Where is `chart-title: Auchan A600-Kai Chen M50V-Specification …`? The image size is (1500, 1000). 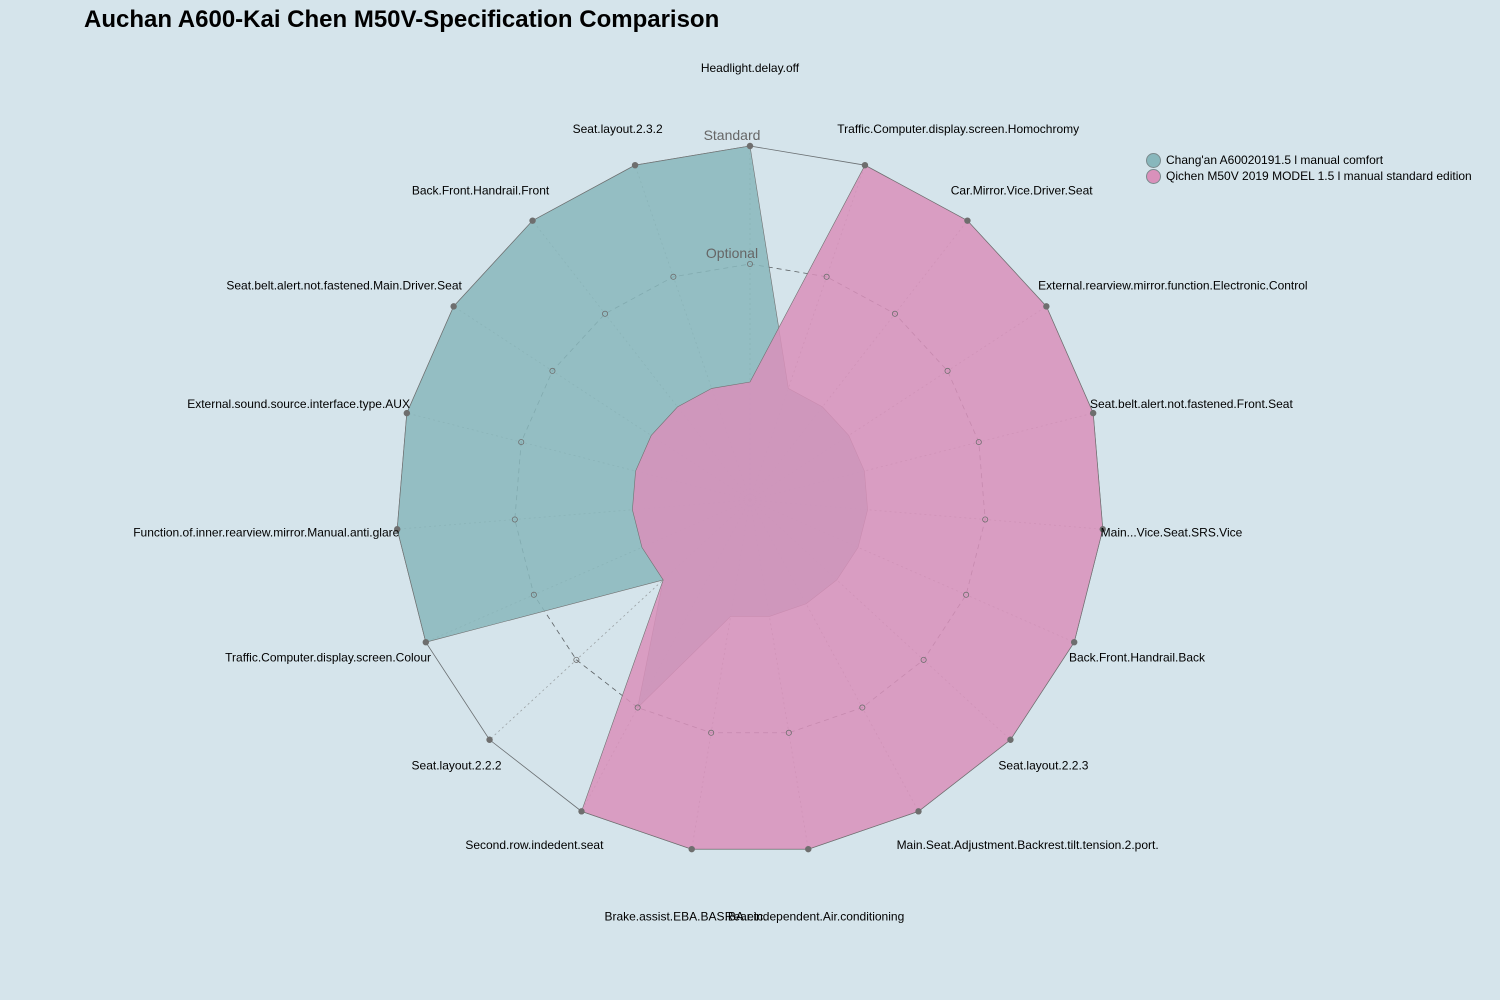 chart-title: Auchan A600-Kai Chen M50V-Specification … is located at coordinates (402, 19).